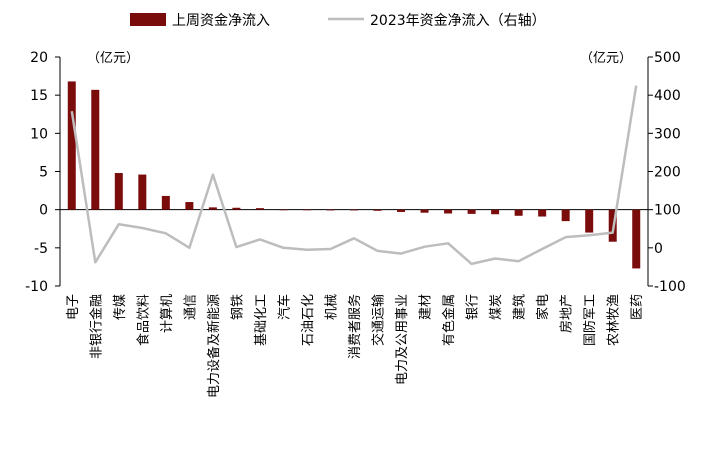 This screenshot has height=453, width=719. I want to click on left-tick-label: -10, so click(36, 287).